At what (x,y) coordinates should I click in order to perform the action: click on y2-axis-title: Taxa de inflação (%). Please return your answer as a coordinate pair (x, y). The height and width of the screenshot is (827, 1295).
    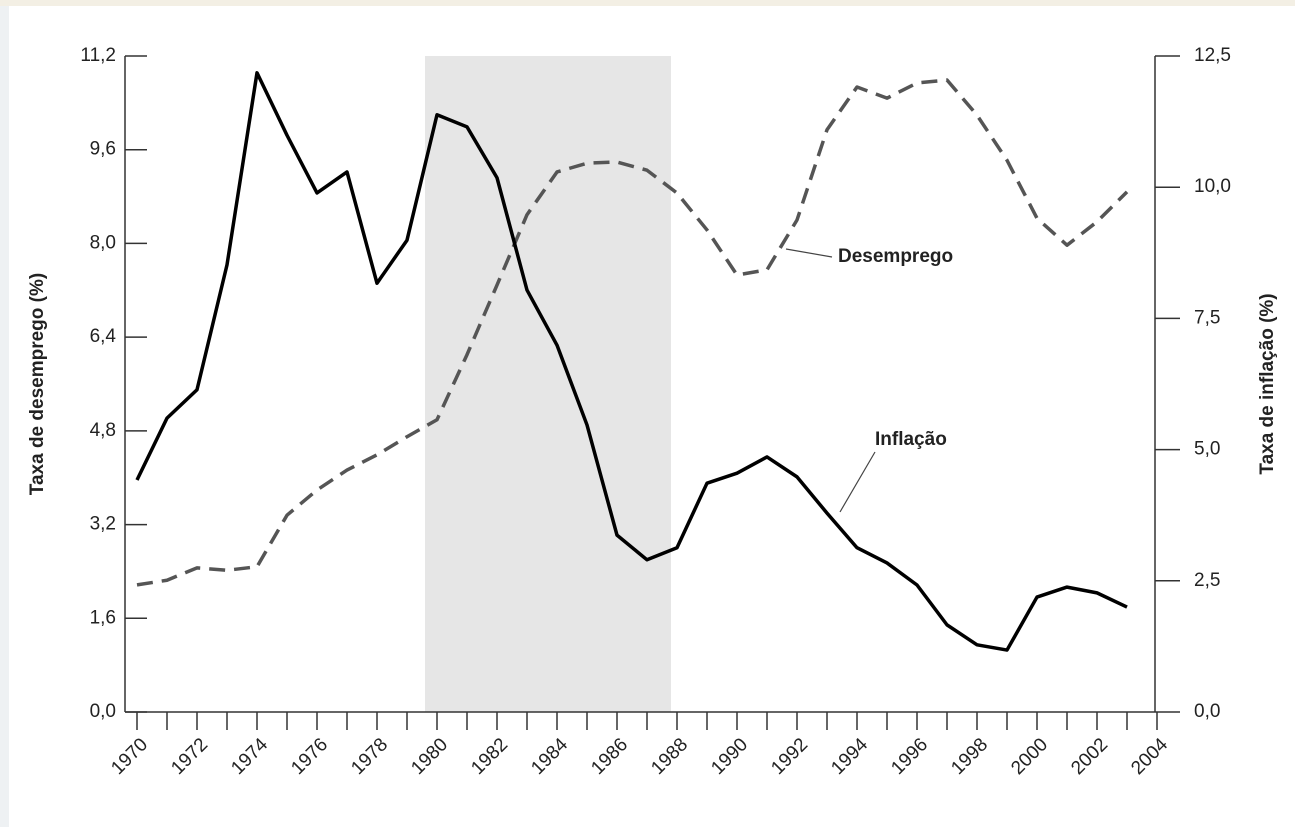
    Looking at the image, I should click on (1267, 383).